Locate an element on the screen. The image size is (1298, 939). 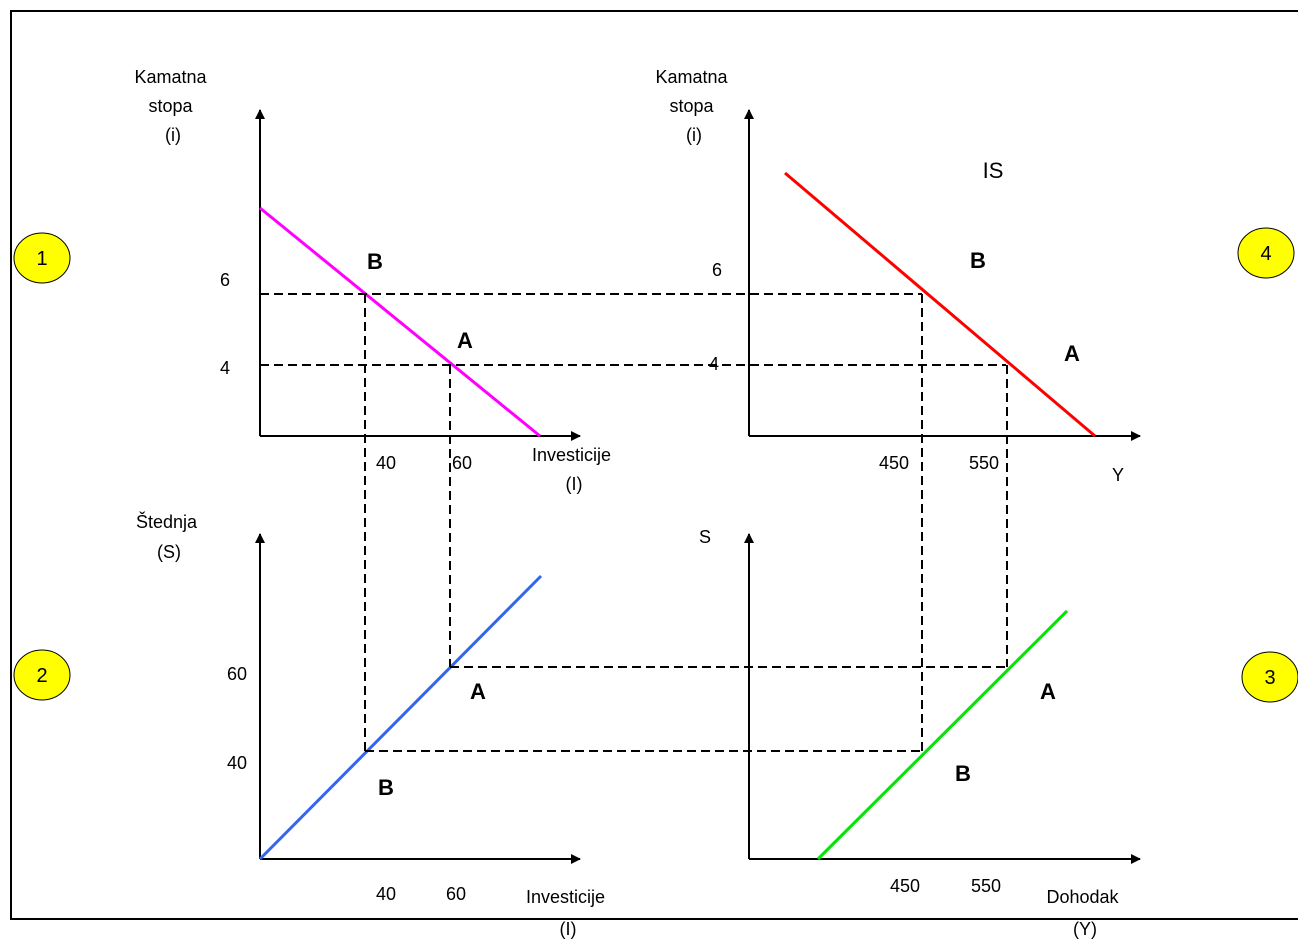
q4-x-tick-550: 550 is located at coordinates (984, 463).